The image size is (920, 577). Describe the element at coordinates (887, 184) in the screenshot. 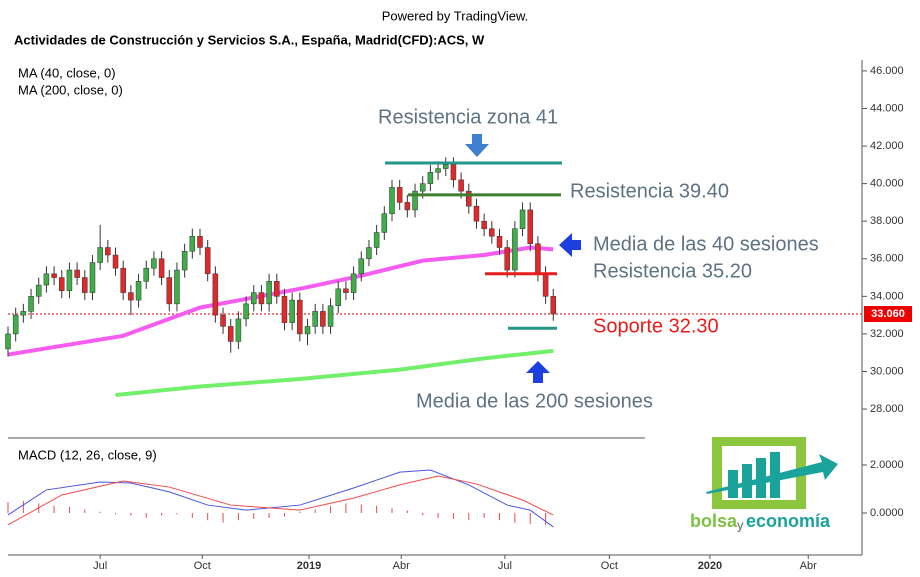

I see `y-tick-label: 40.000` at that location.